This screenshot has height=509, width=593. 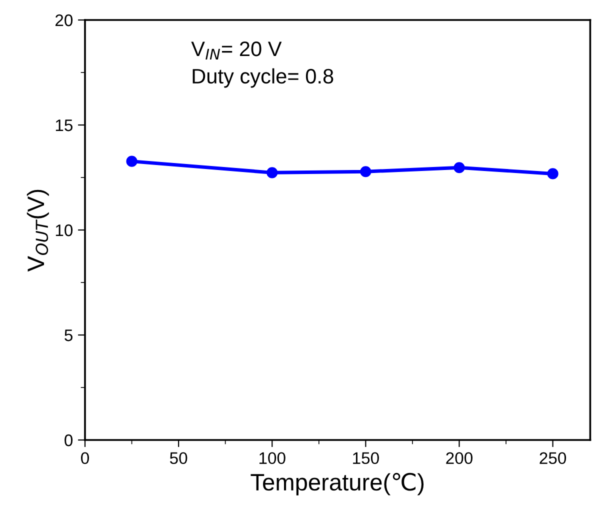 I want to click on x-tick-label: 100, so click(x=272, y=458).